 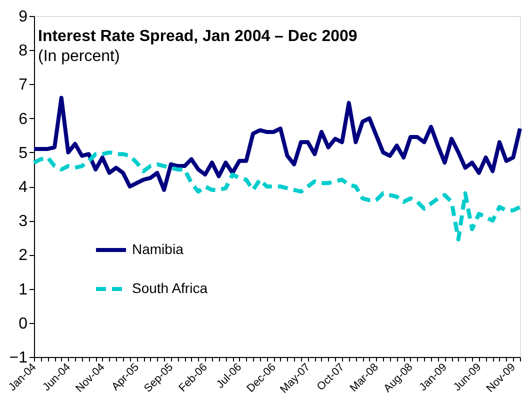 I want to click on y-tick-label: 3, so click(x=23, y=221).